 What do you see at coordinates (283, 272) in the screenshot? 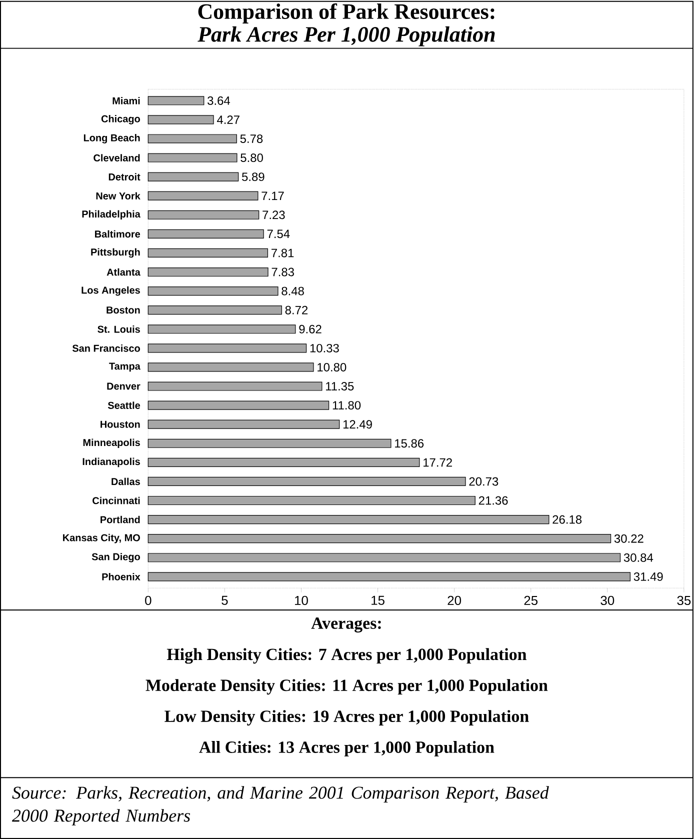
I see `data-label: 7.83` at bounding box center [283, 272].